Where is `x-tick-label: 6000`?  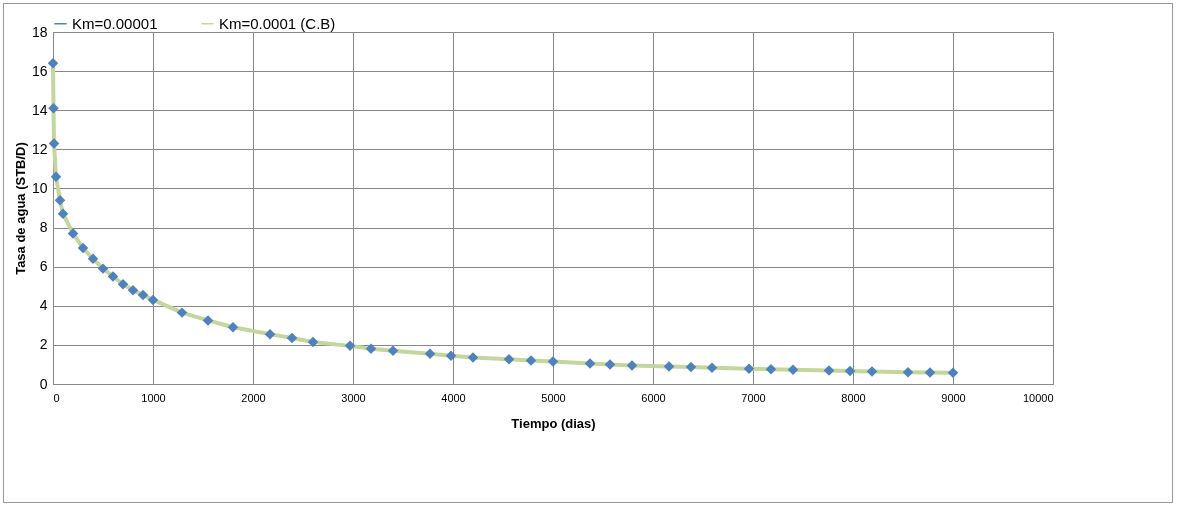 x-tick-label: 6000 is located at coordinates (653, 397).